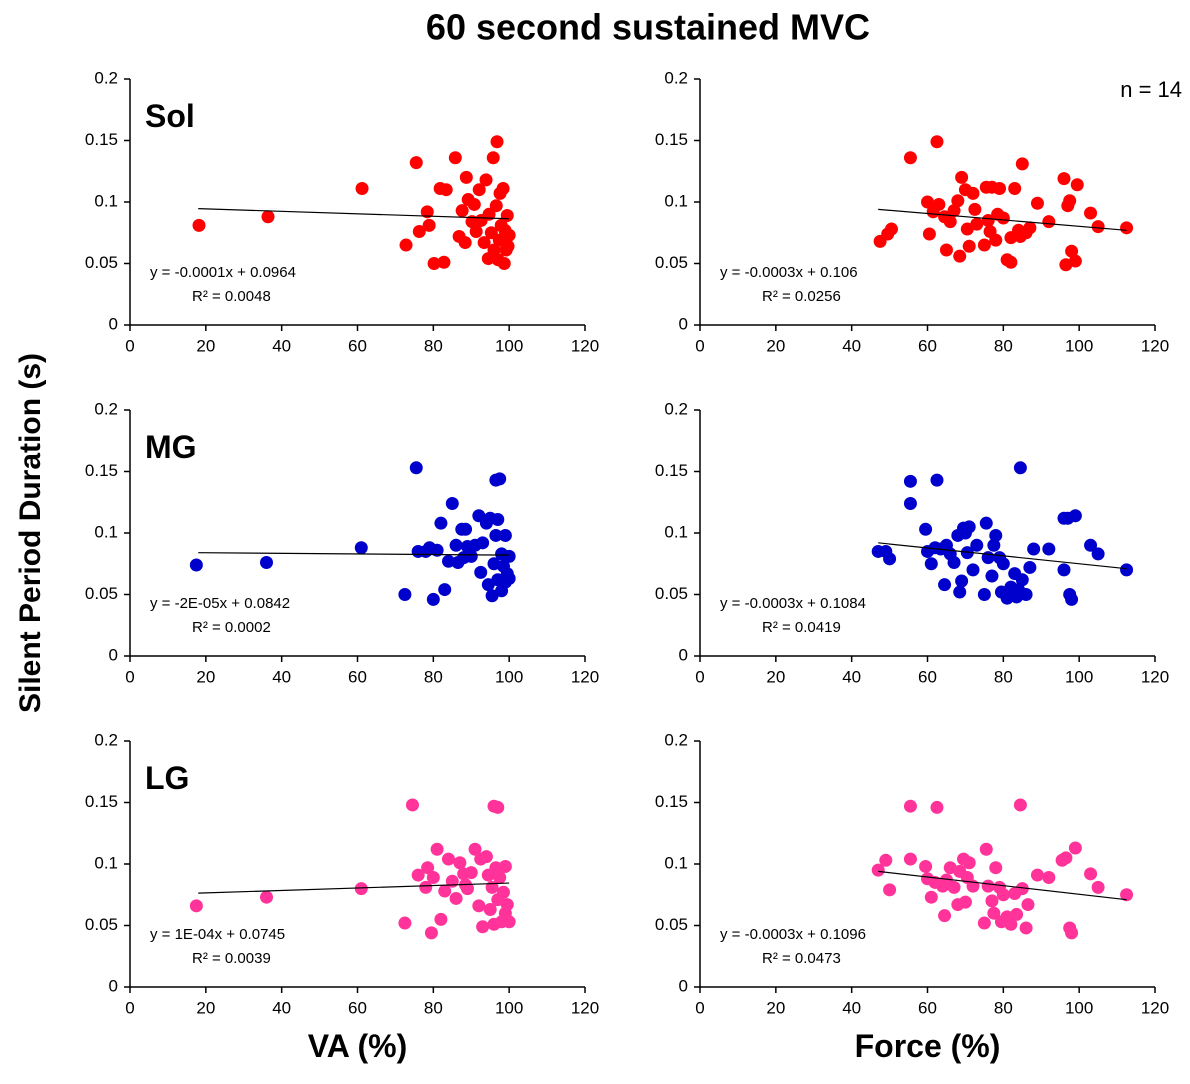 The height and width of the screenshot is (1084, 1190). What do you see at coordinates (30, 533) in the screenshot?
I see `y-axis-label: Silent Period Duration (s)` at bounding box center [30, 533].